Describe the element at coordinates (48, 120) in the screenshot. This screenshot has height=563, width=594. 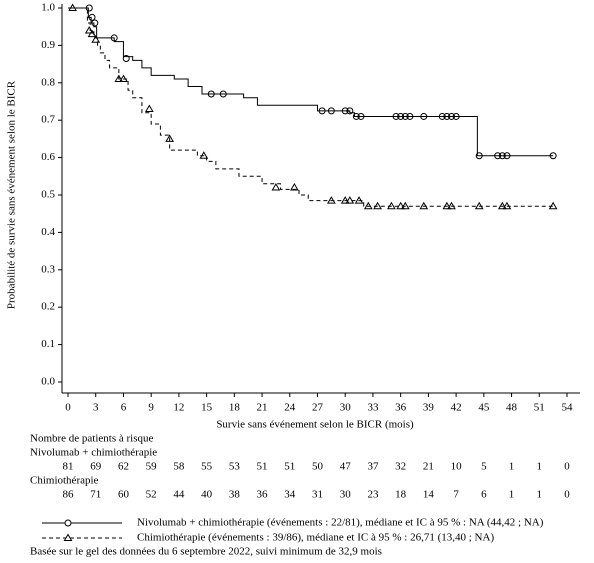
I see `y-tick-label: 0.7` at that location.